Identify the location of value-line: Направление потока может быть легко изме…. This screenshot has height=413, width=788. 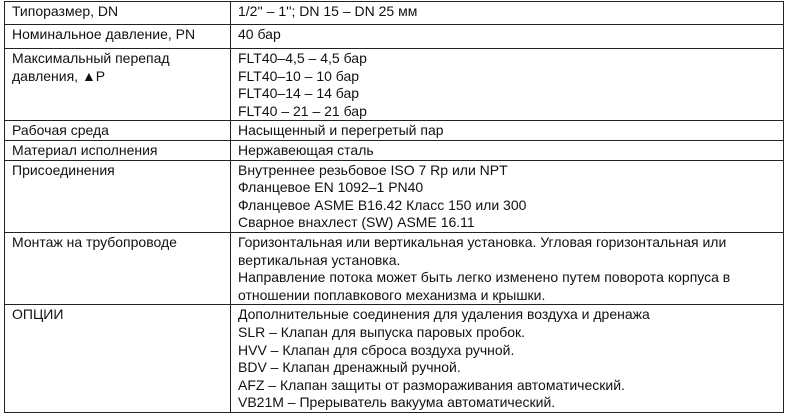
(484, 286).